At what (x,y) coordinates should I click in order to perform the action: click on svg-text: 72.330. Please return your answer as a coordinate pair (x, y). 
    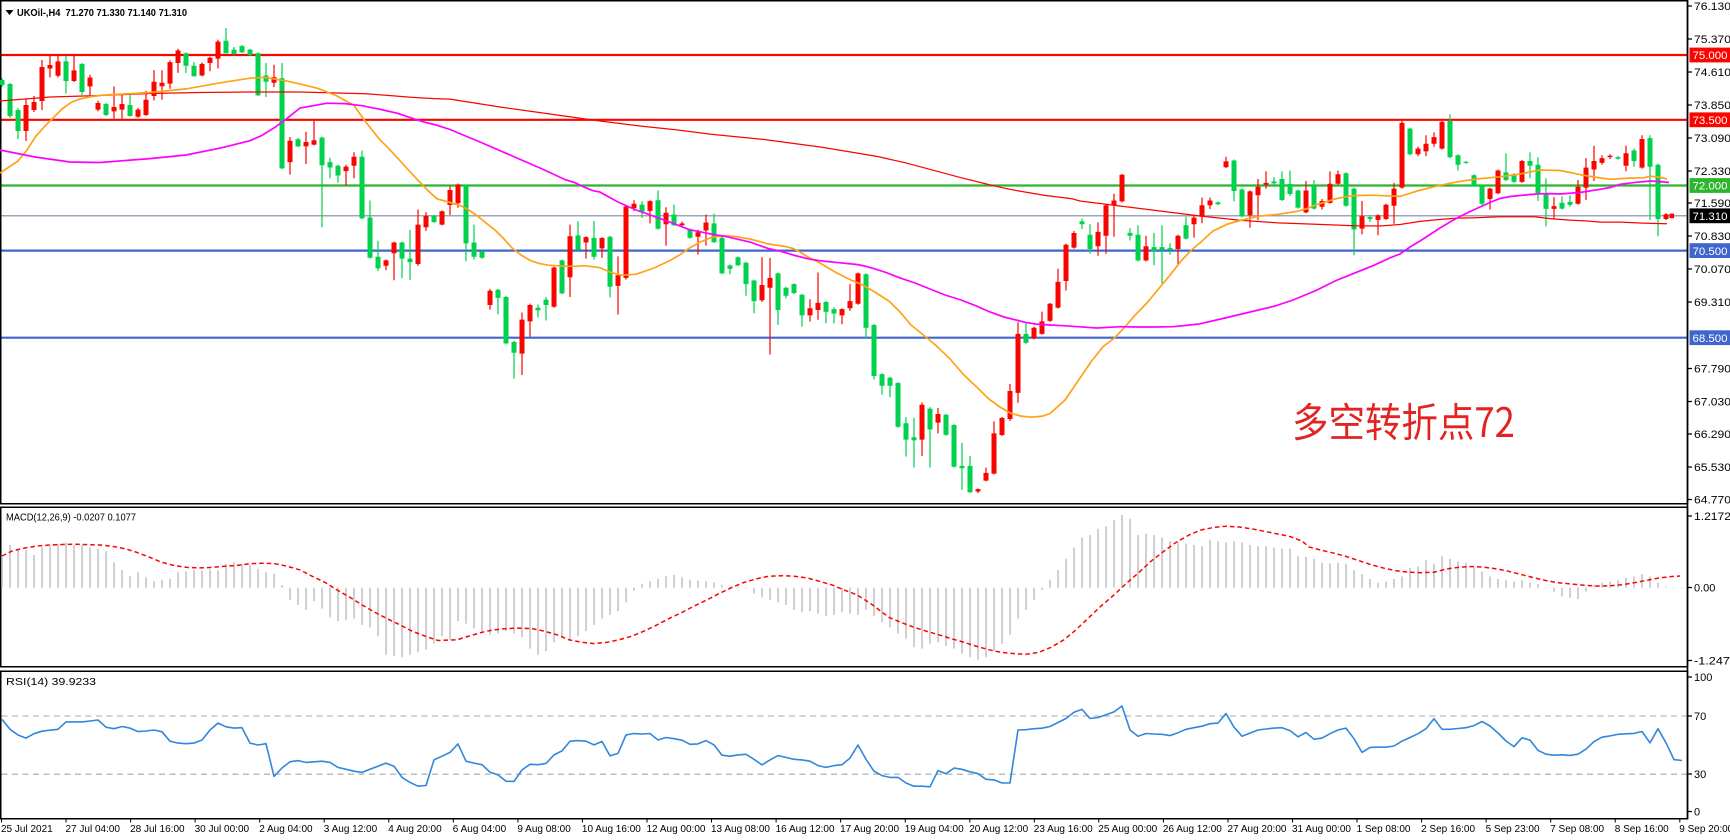
    Looking at the image, I should click on (1712, 172).